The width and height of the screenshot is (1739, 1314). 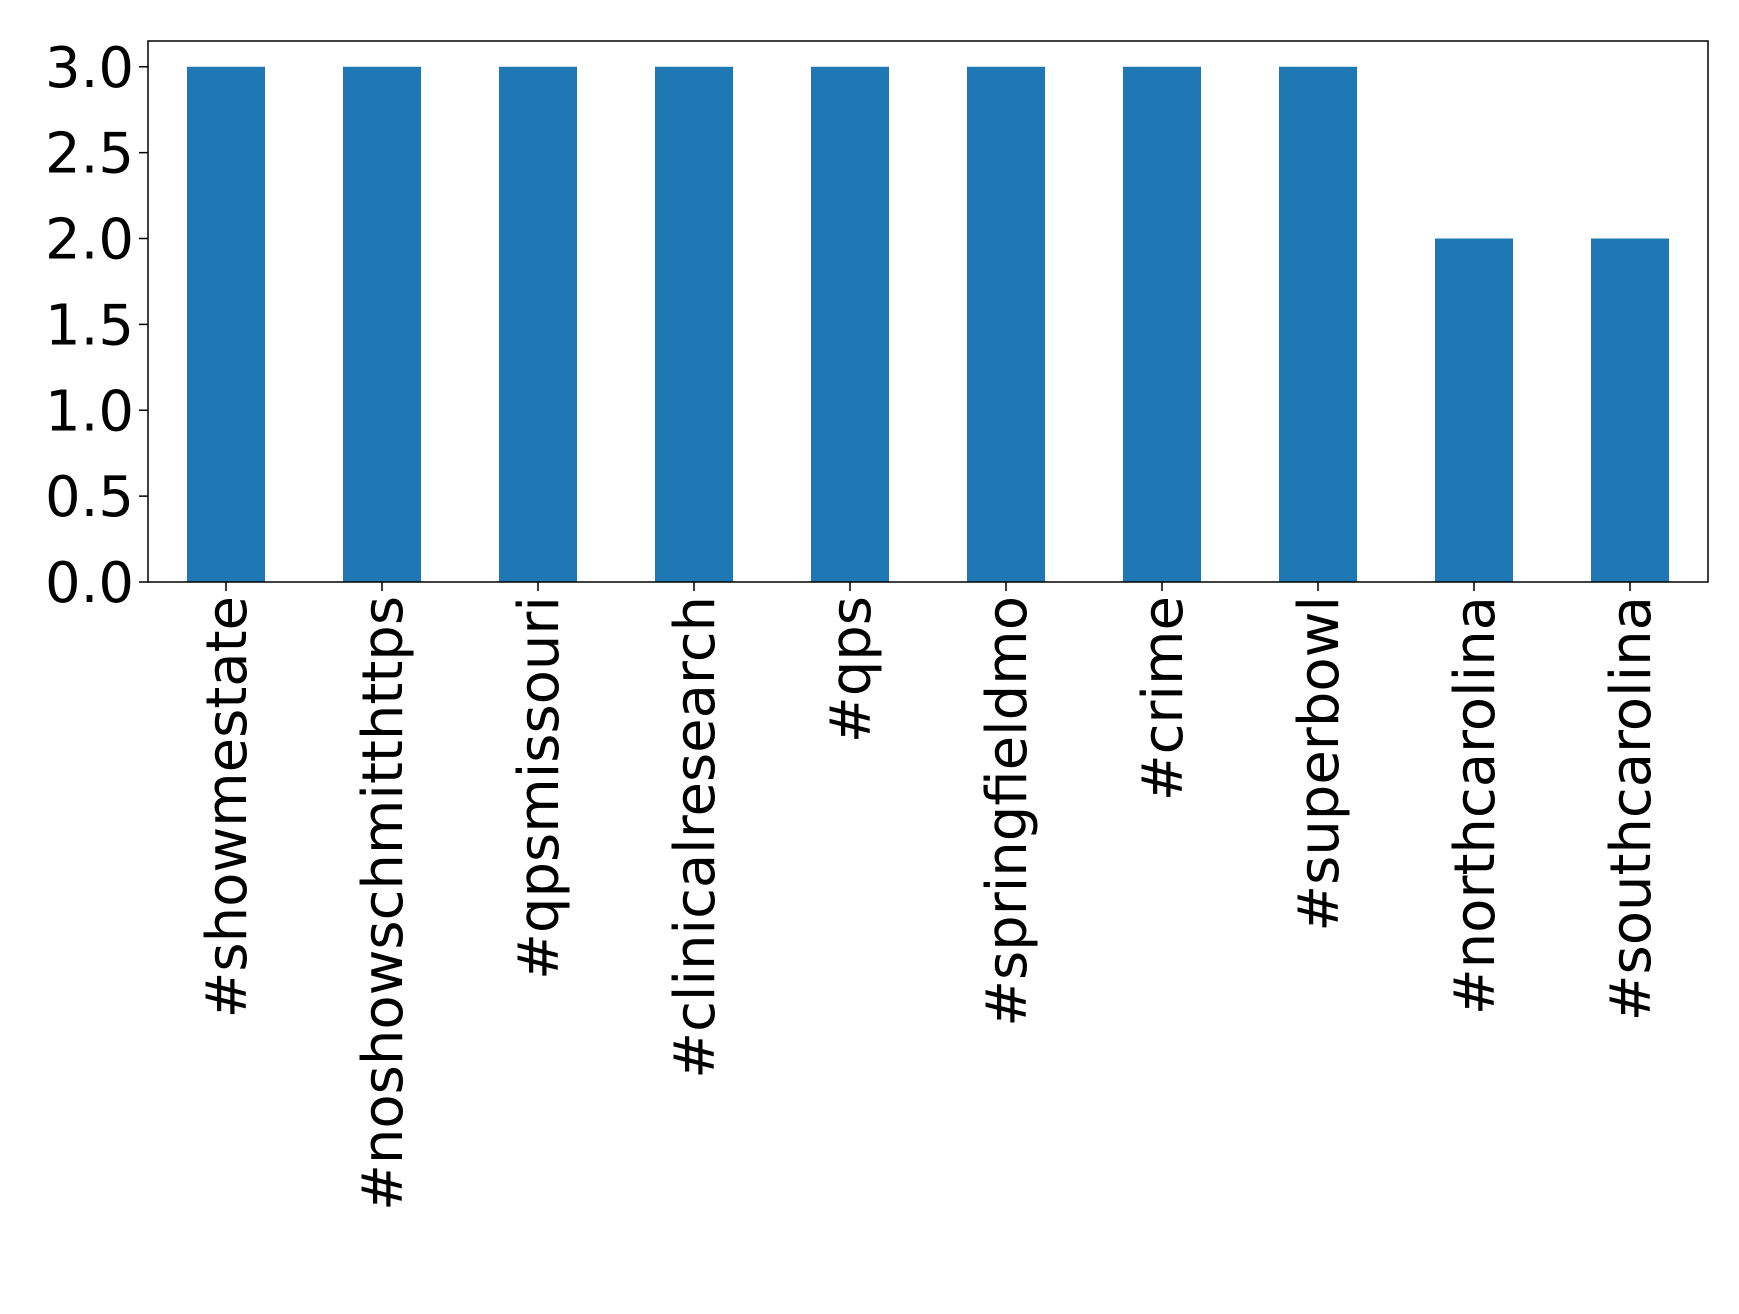 What do you see at coordinates (539, 788) in the screenshot?
I see `x-tick-label: #qpsmissouri` at bounding box center [539, 788].